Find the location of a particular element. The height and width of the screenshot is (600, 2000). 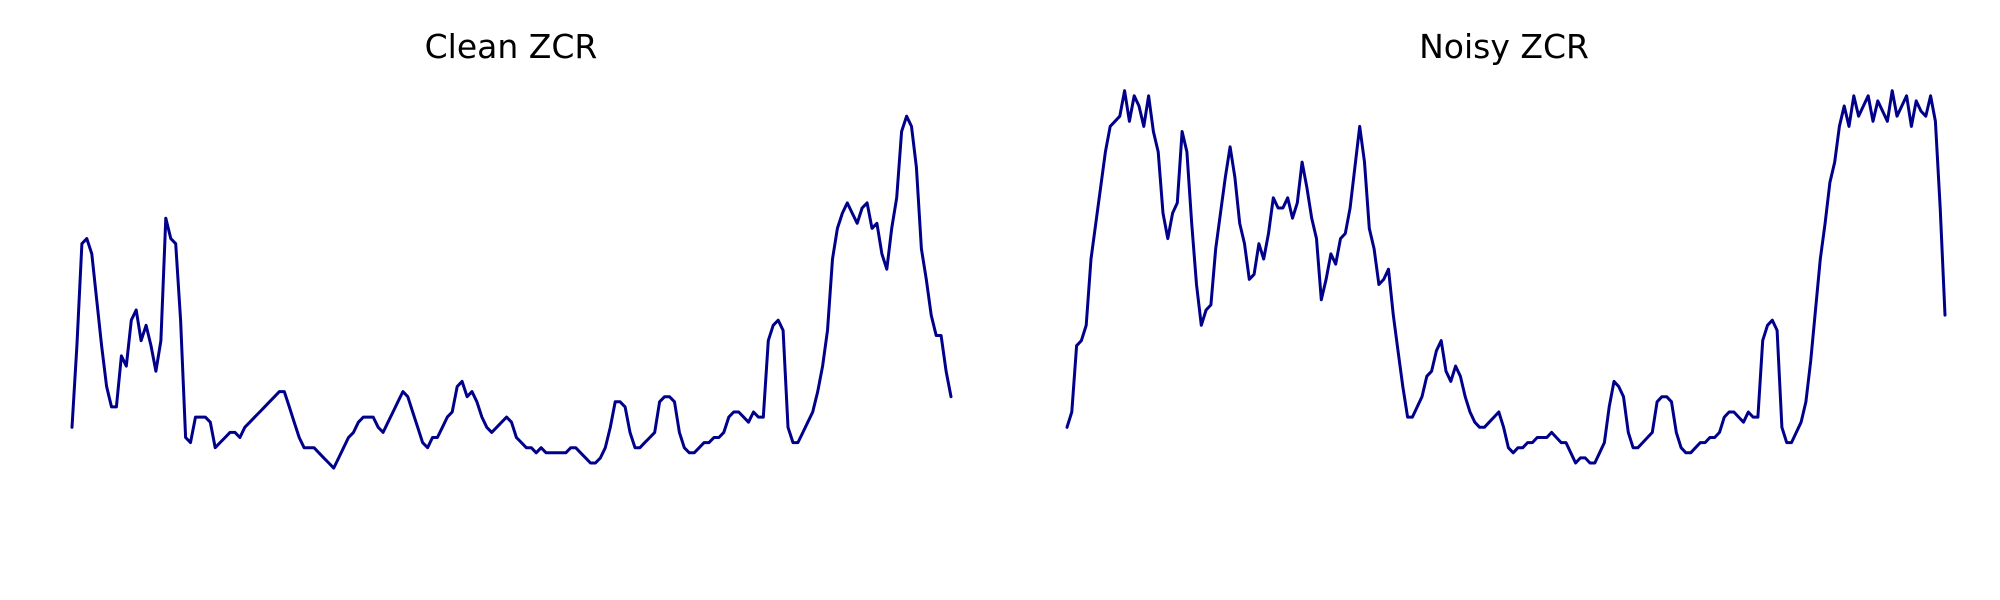

noisy-zcr-title: Noisy ZCR is located at coordinates (1504, 46).